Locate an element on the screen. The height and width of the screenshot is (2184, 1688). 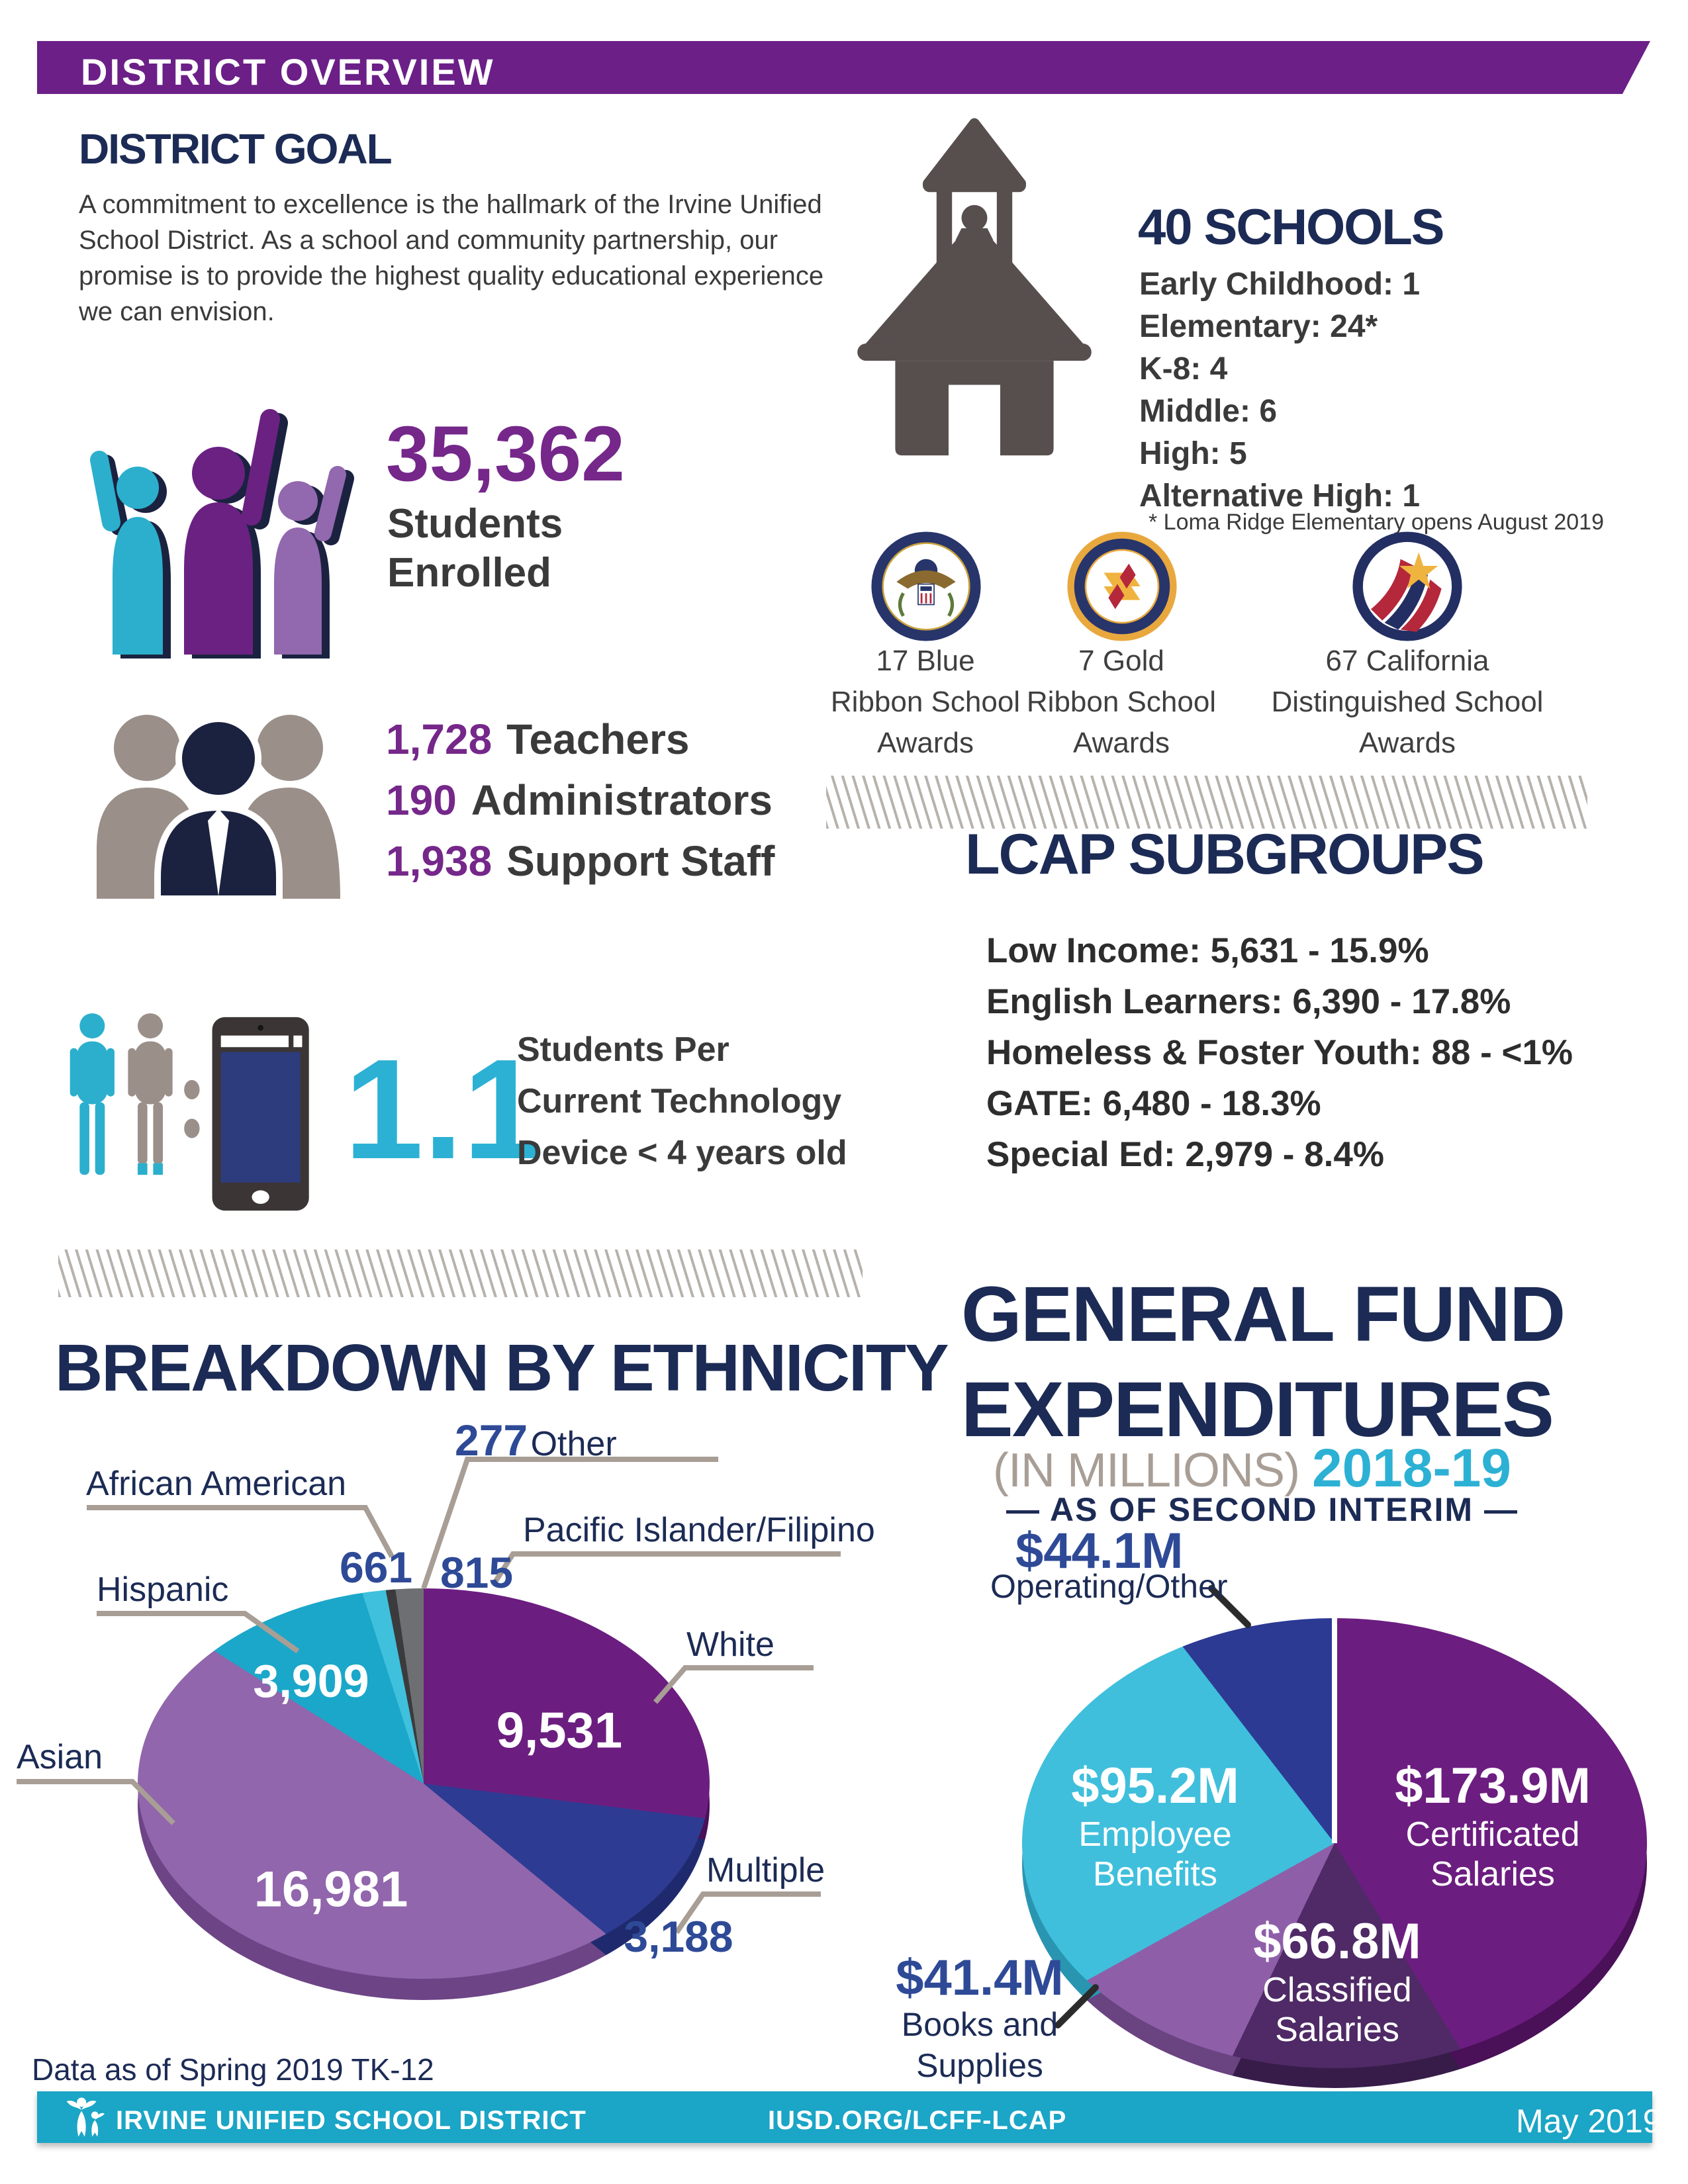
california-distinguished-seal-icon is located at coordinates (1407, 586).